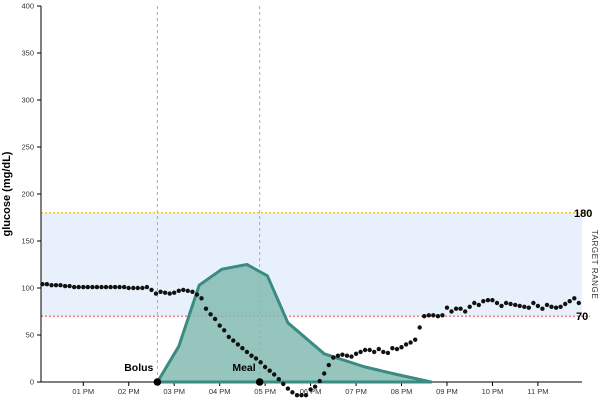 The height and width of the screenshot is (401, 600). What do you see at coordinates (537, 391) in the screenshot?
I see `x-tick-label: 11 PM` at bounding box center [537, 391].